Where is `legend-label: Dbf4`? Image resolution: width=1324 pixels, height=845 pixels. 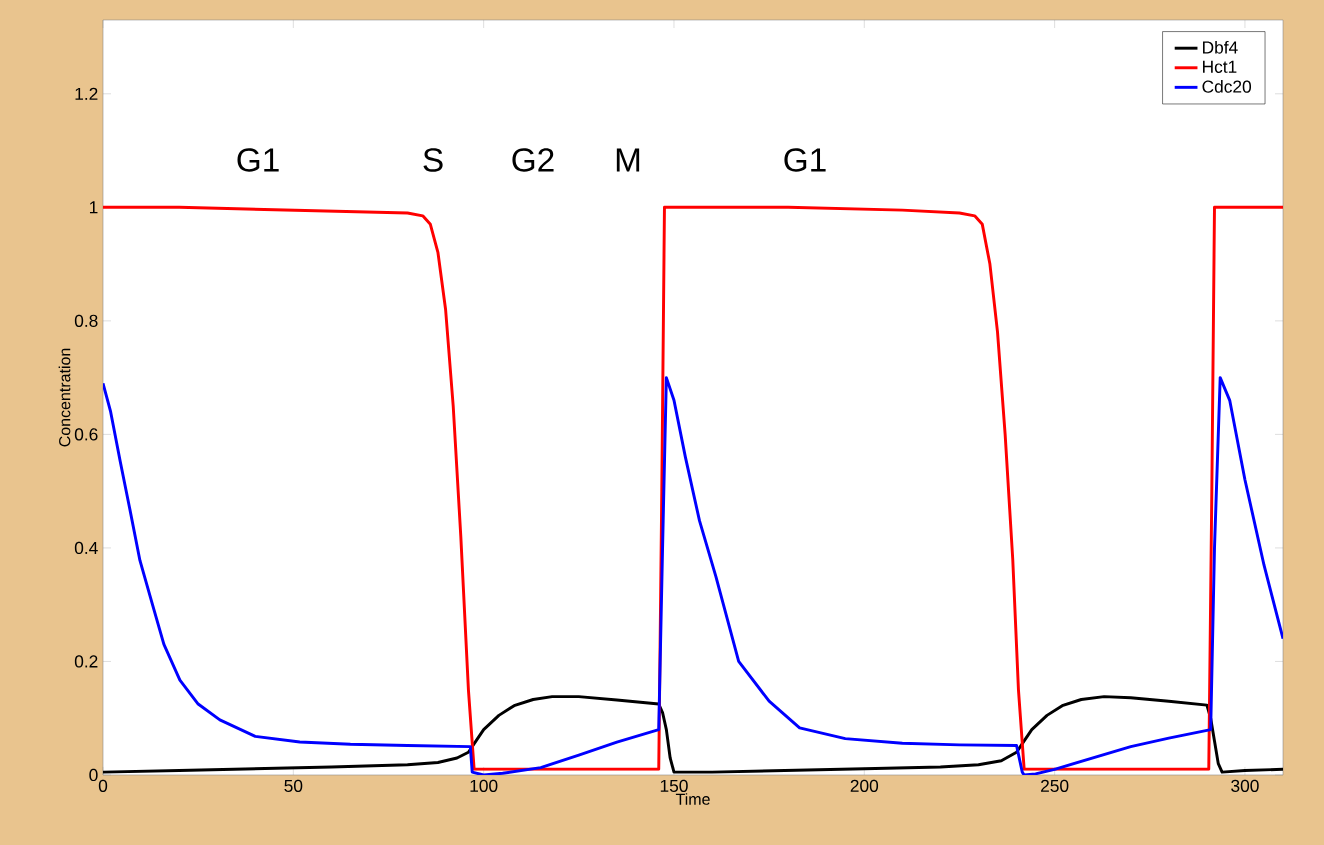
legend-label: Dbf4 is located at coordinates (1220, 47).